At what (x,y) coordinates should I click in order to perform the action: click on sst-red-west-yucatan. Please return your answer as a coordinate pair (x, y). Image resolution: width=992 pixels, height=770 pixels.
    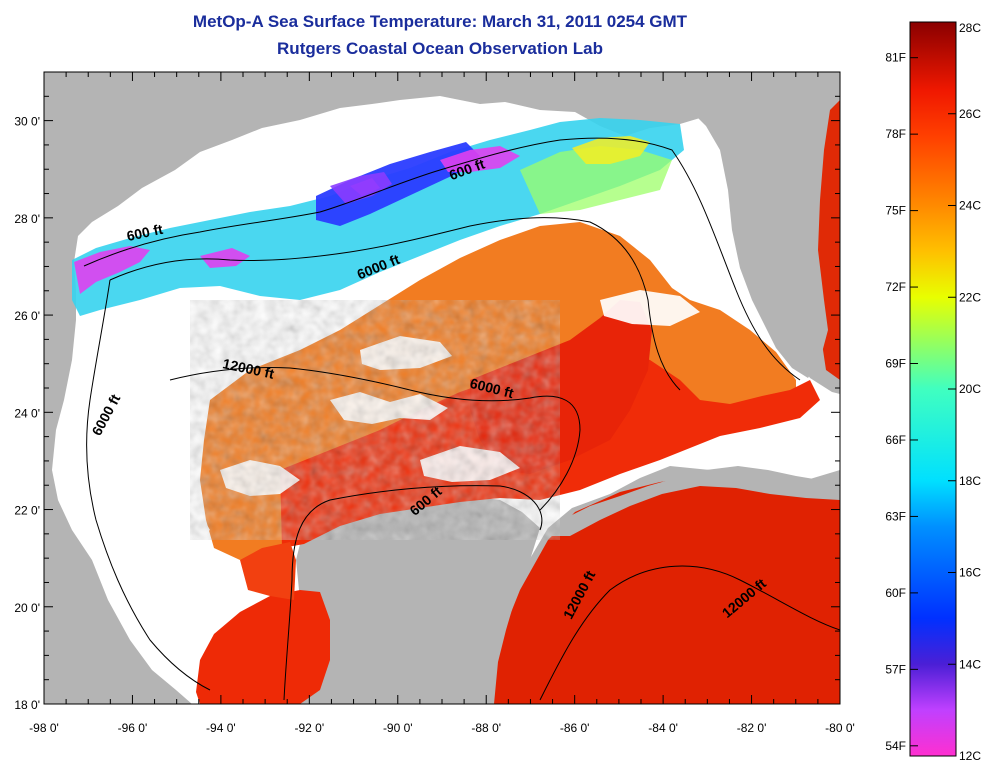
    Looking at the image, I should click on (268, 571).